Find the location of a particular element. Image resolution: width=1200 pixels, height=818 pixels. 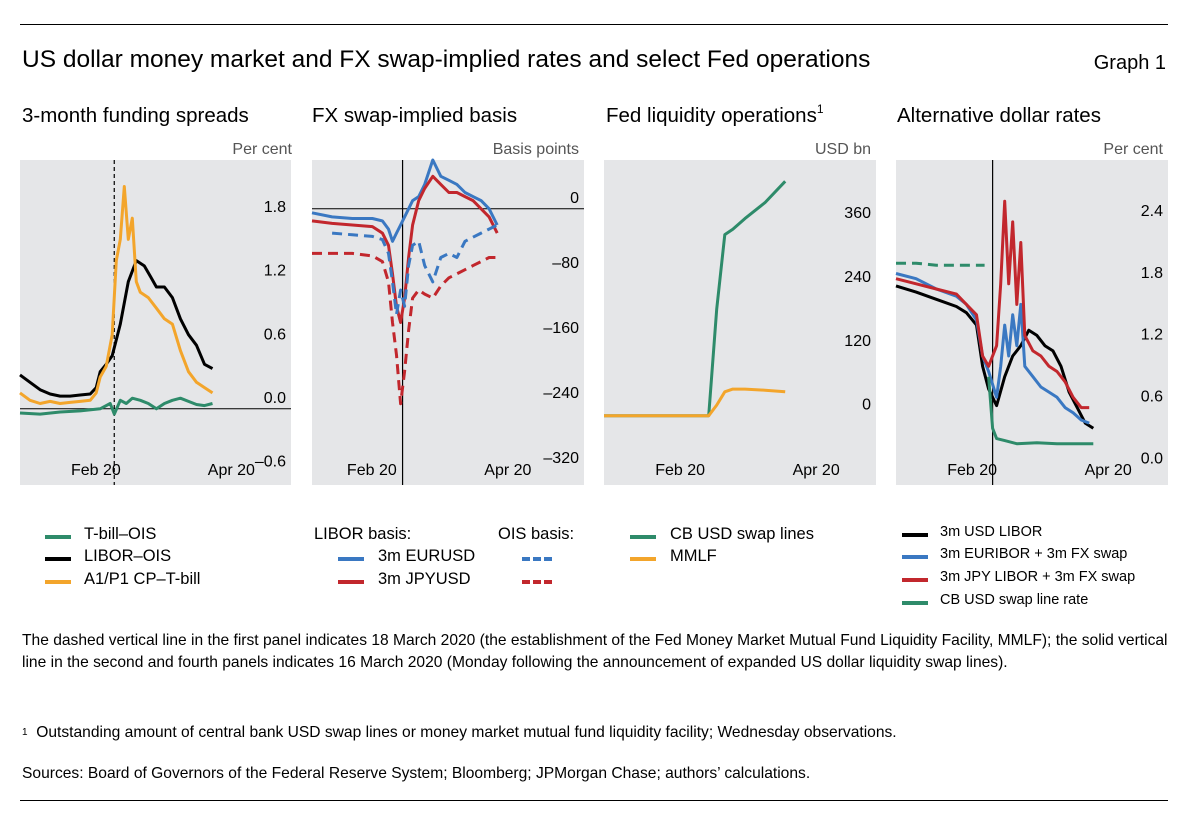

unit-label-p2: Basis points is located at coordinates (535, 149).